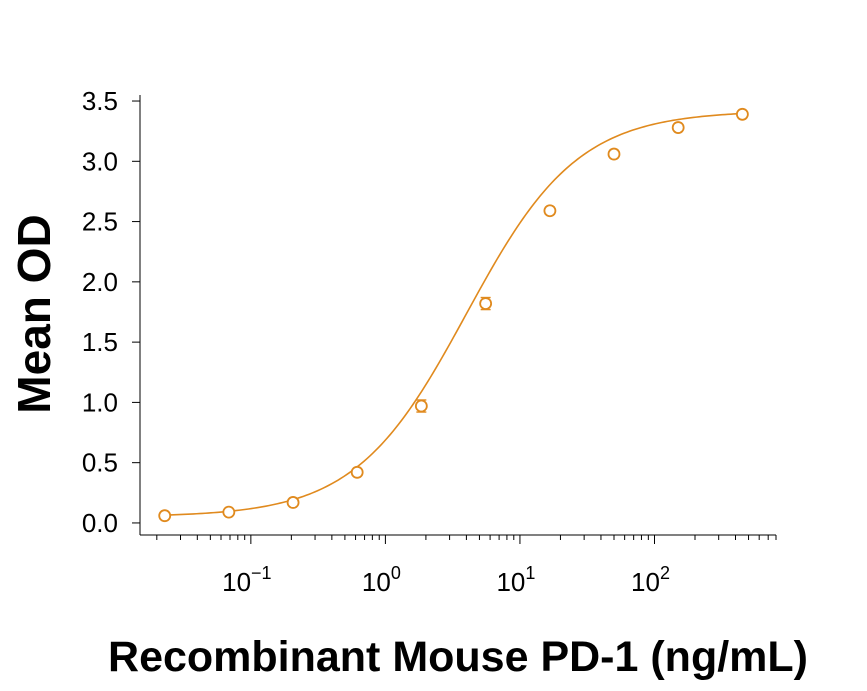 This screenshot has height=691, width=867. Describe the element at coordinates (34, 313) in the screenshot. I see `y-axis-label: Mean OD` at that location.